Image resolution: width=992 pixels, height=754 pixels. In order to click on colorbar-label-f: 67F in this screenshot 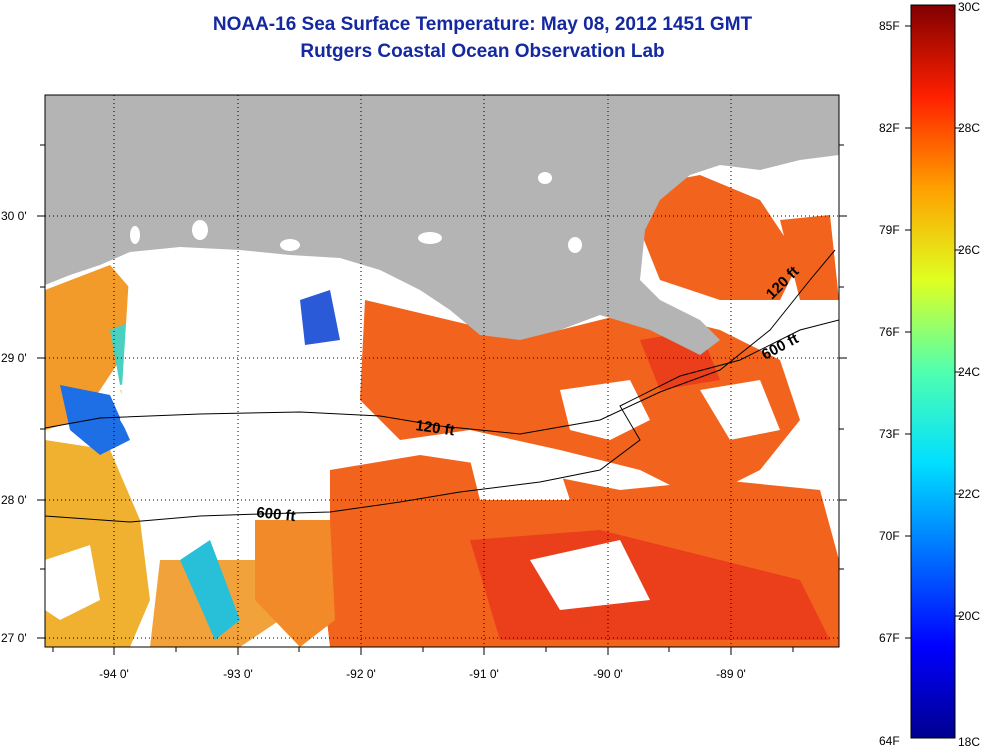, I will do `click(889, 638)`.